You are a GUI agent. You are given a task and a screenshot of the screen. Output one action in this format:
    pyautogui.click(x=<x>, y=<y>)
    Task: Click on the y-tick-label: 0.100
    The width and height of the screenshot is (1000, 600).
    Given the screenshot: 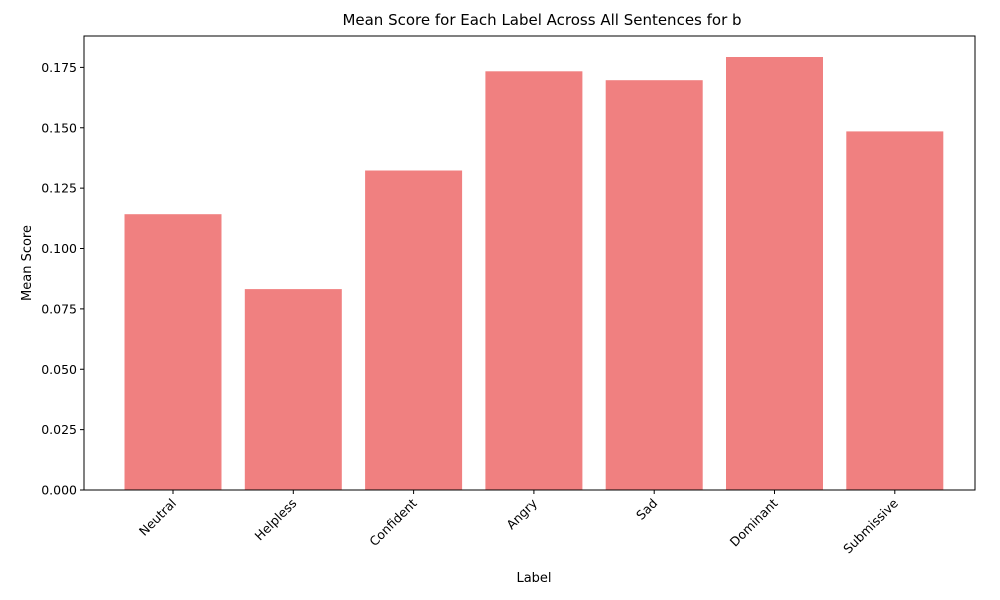 What is the action you would take?
    pyautogui.click(x=59, y=248)
    